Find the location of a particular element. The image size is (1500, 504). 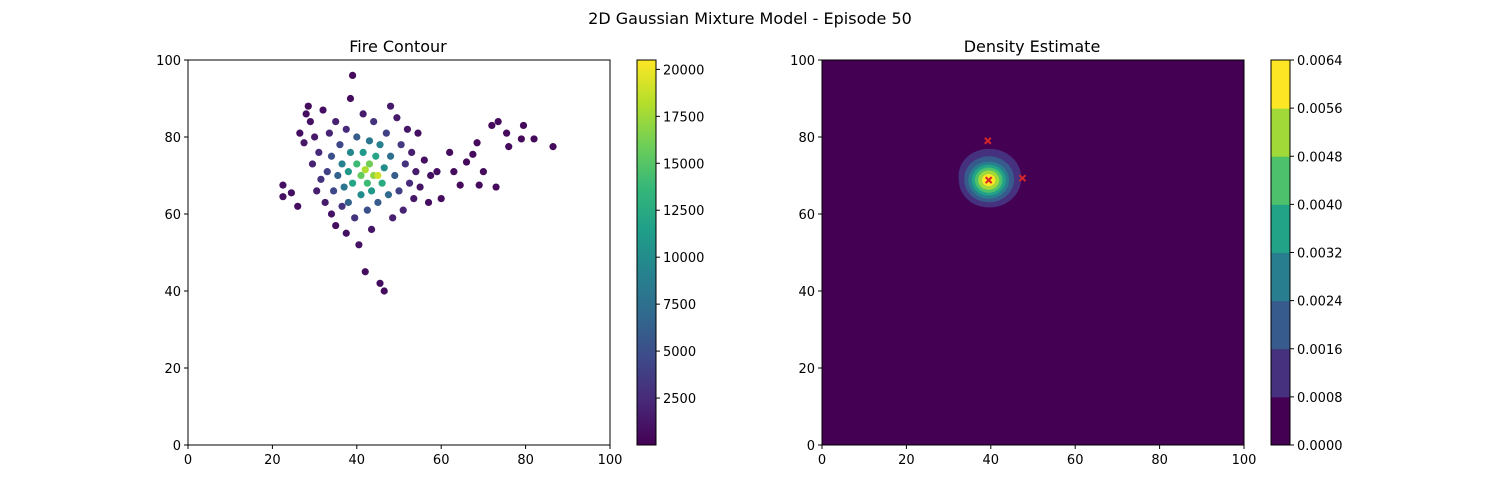

colorbar-tick-label: 0.0048 is located at coordinates (1320, 157).